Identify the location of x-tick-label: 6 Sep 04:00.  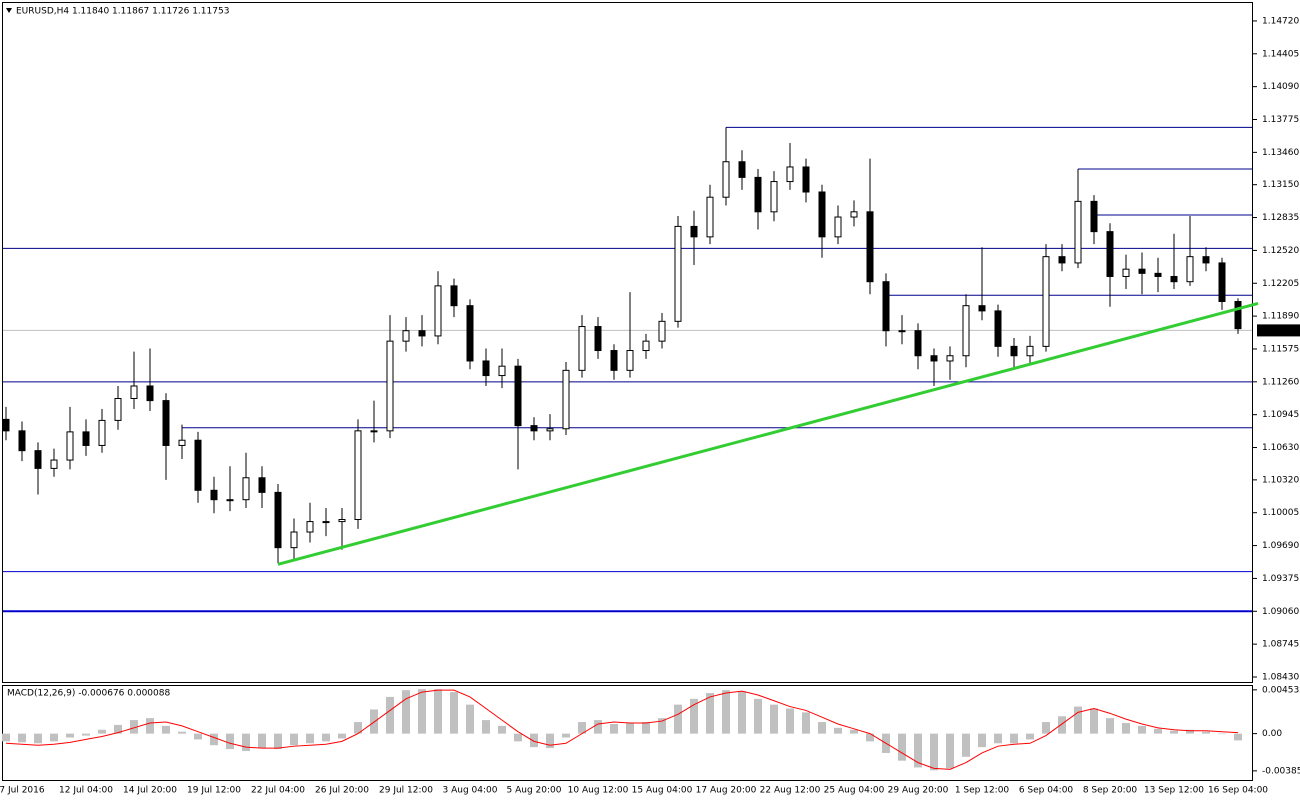
(1046, 791).